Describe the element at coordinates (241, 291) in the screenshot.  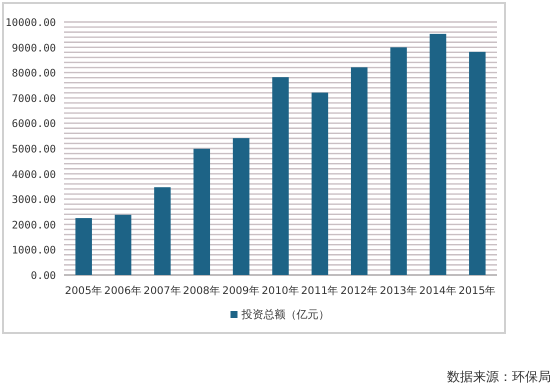
I see `x-tick-label: 2009年` at that location.